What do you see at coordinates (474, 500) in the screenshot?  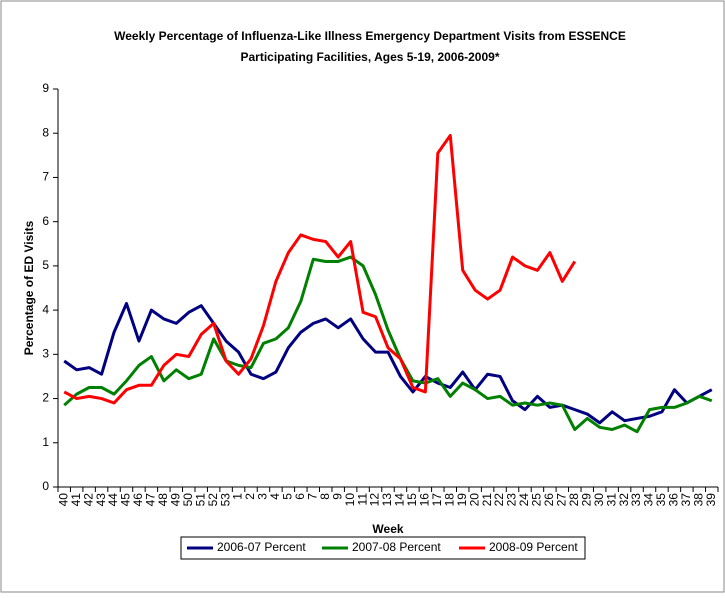 I see `x-tick-label: 20` at bounding box center [474, 500].